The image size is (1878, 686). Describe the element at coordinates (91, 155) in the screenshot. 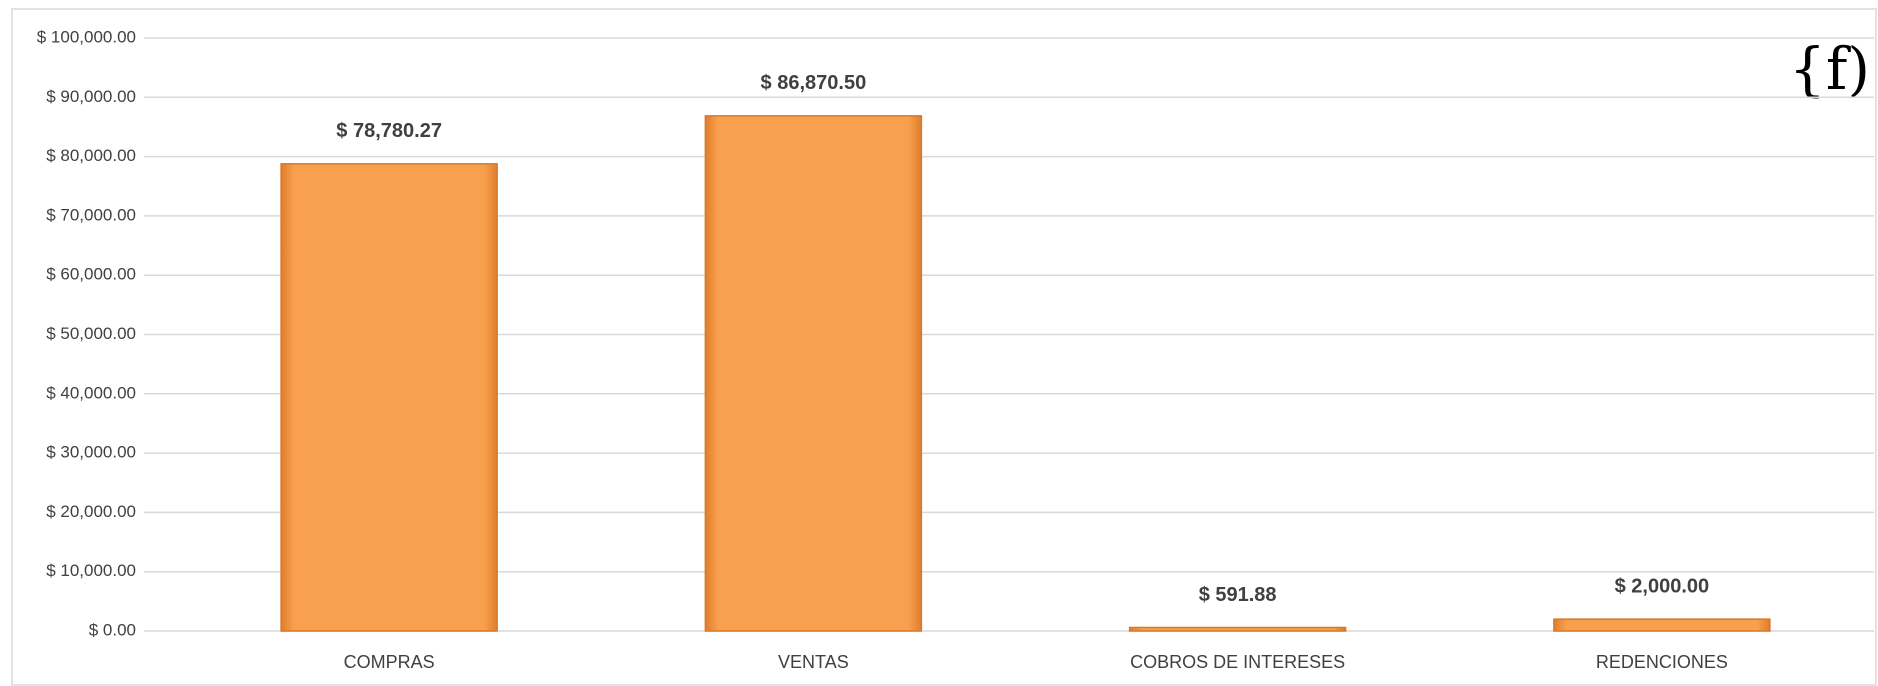

I see `y-tick-label: $ 80,000.00` at that location.